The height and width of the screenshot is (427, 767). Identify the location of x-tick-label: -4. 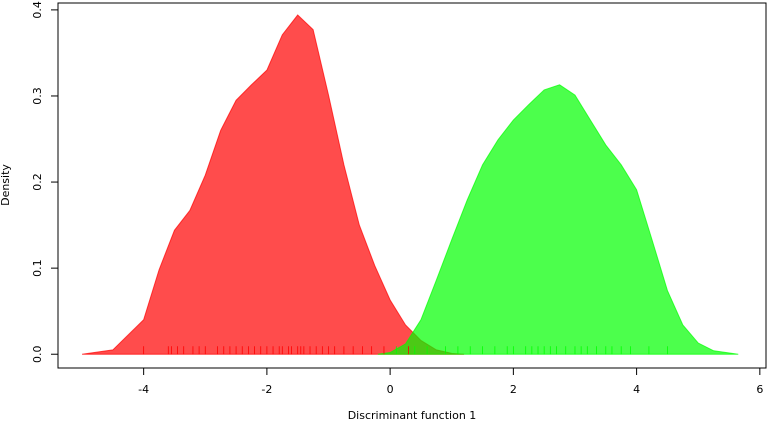
(143, 389).